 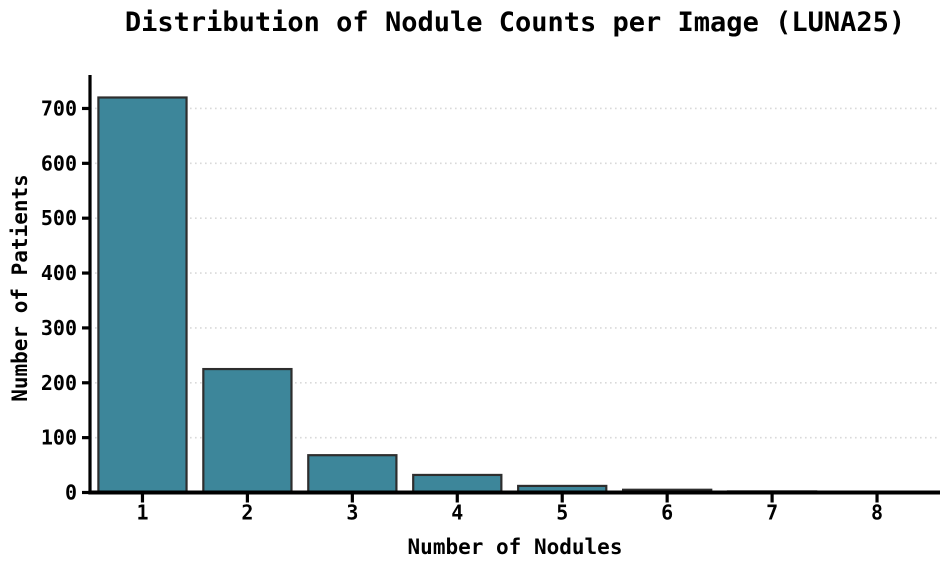 What do you see at coordinates (59, 108) in the screenshot?
I see `y-tick-label: 700` at bounding box center [59, 108].